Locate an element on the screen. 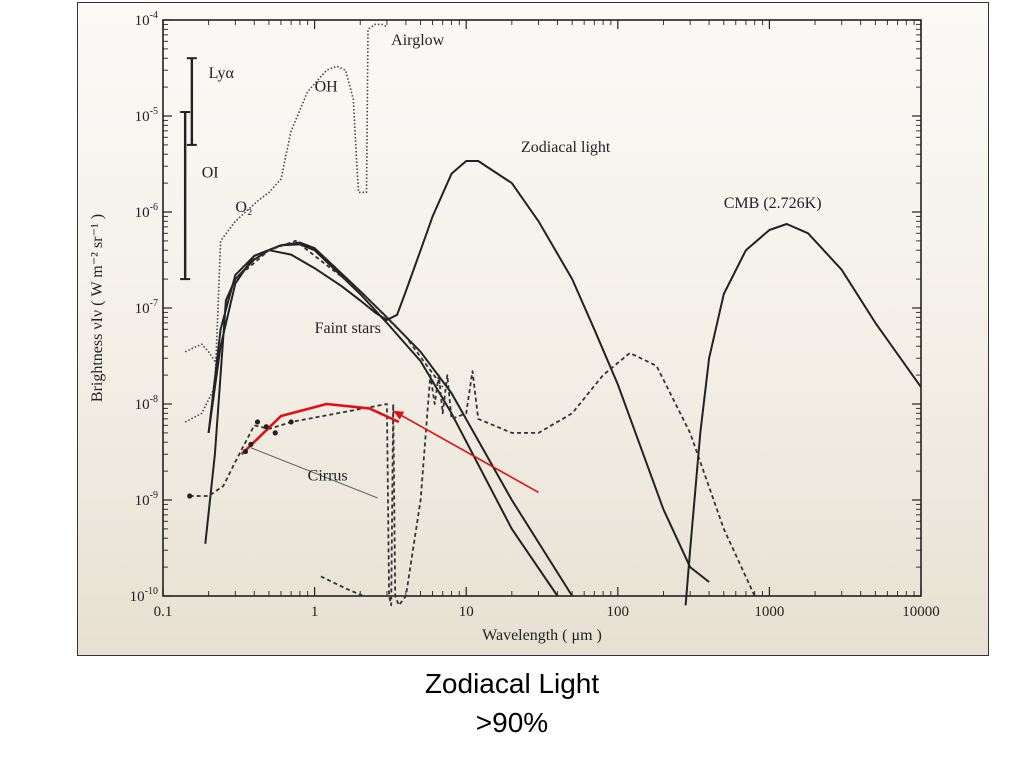 The height and width of the screenshot is (768, 1024). x-tick-label: 1000 is located at coordinates (769, 612).